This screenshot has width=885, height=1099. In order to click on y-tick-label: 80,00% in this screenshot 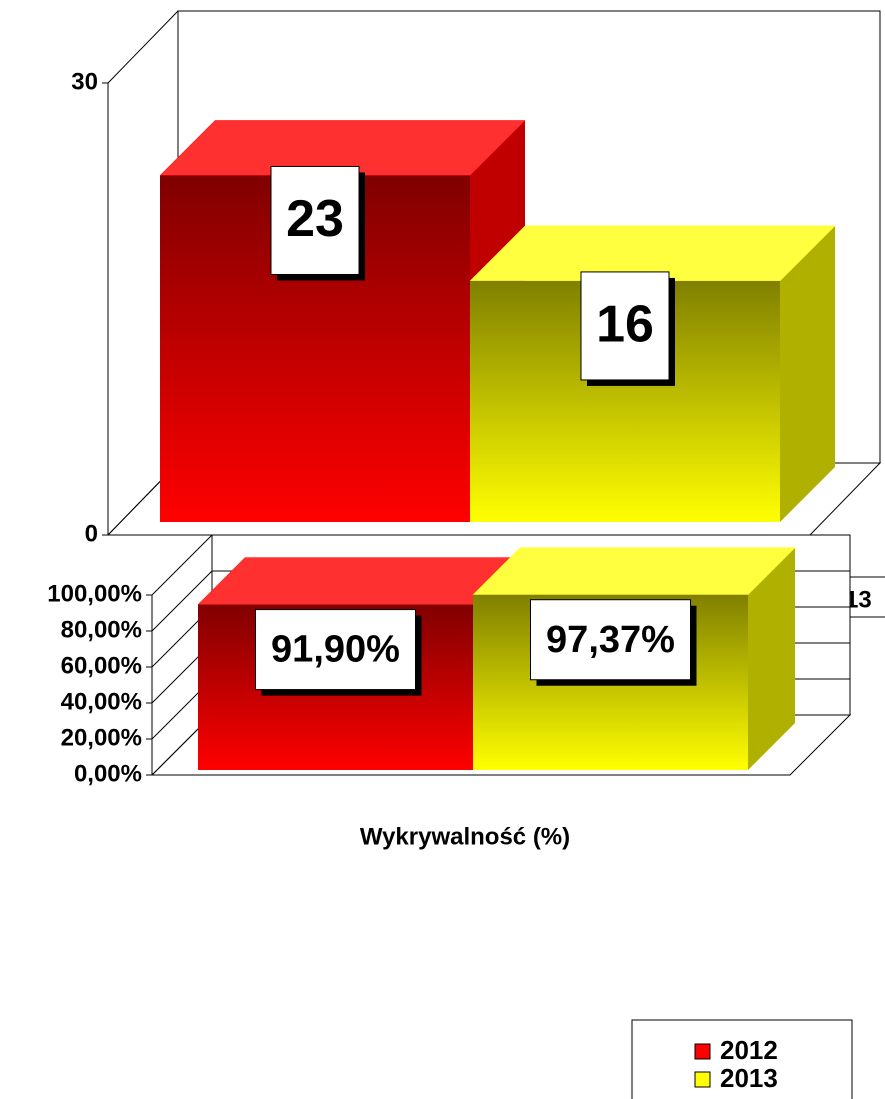, I will do `click(101, 629)`.